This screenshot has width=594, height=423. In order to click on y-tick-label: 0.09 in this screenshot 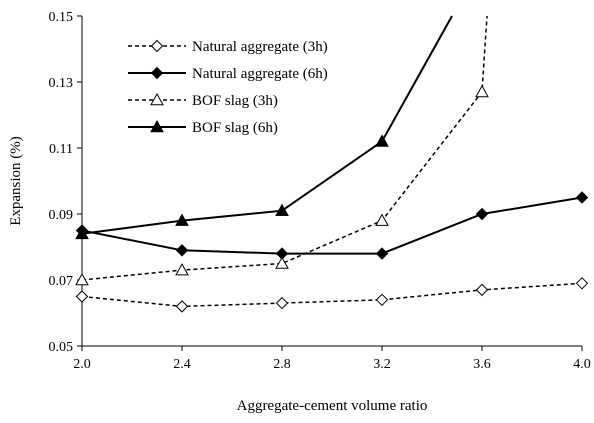, I will do `click(61, 215)`.